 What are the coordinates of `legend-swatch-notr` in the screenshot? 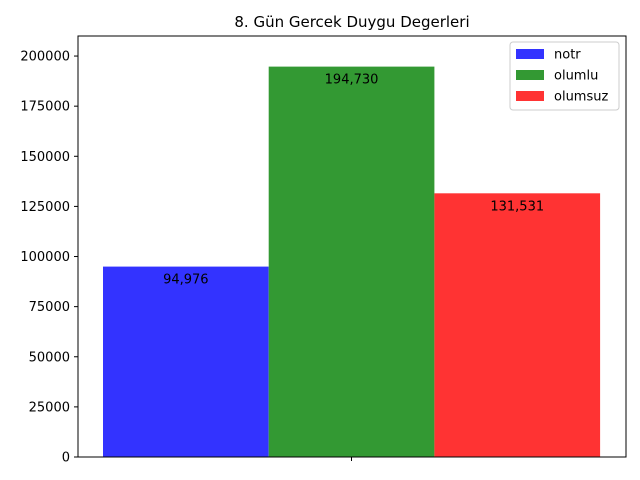 It's located at (530, 54).